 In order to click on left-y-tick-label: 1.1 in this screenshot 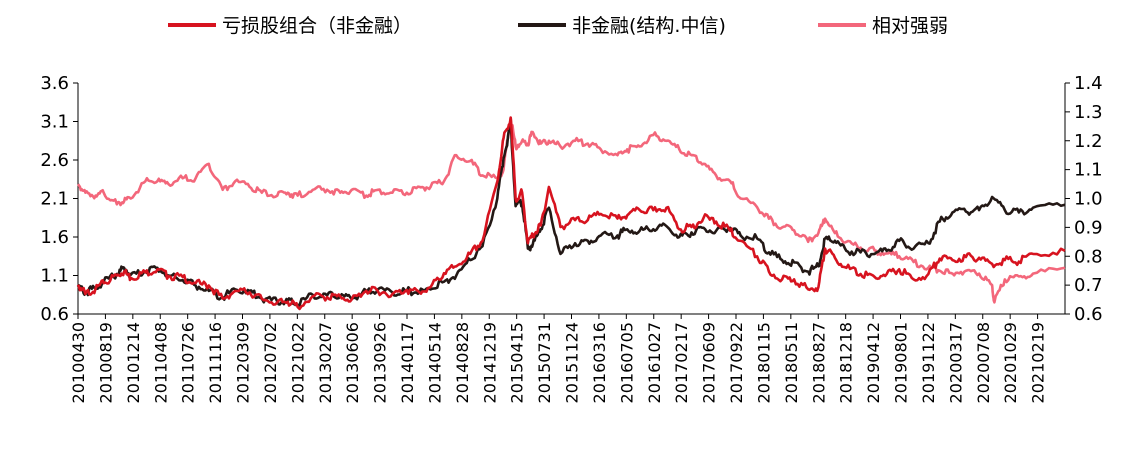, I will do `click(54, 276)`.